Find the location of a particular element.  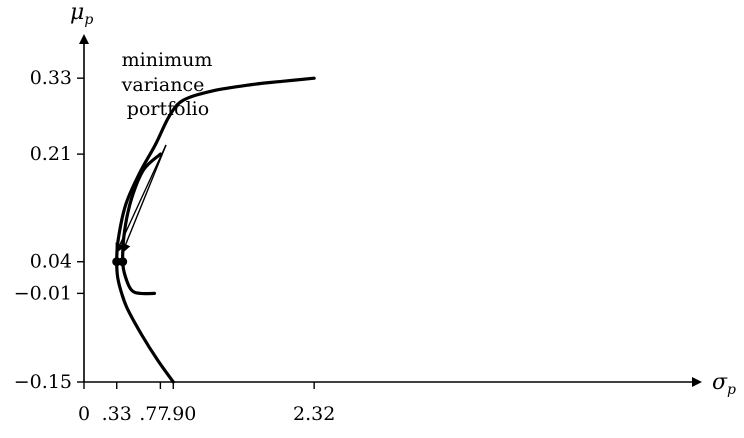

y-axis-label: μp is located at coordinates (81, 14).